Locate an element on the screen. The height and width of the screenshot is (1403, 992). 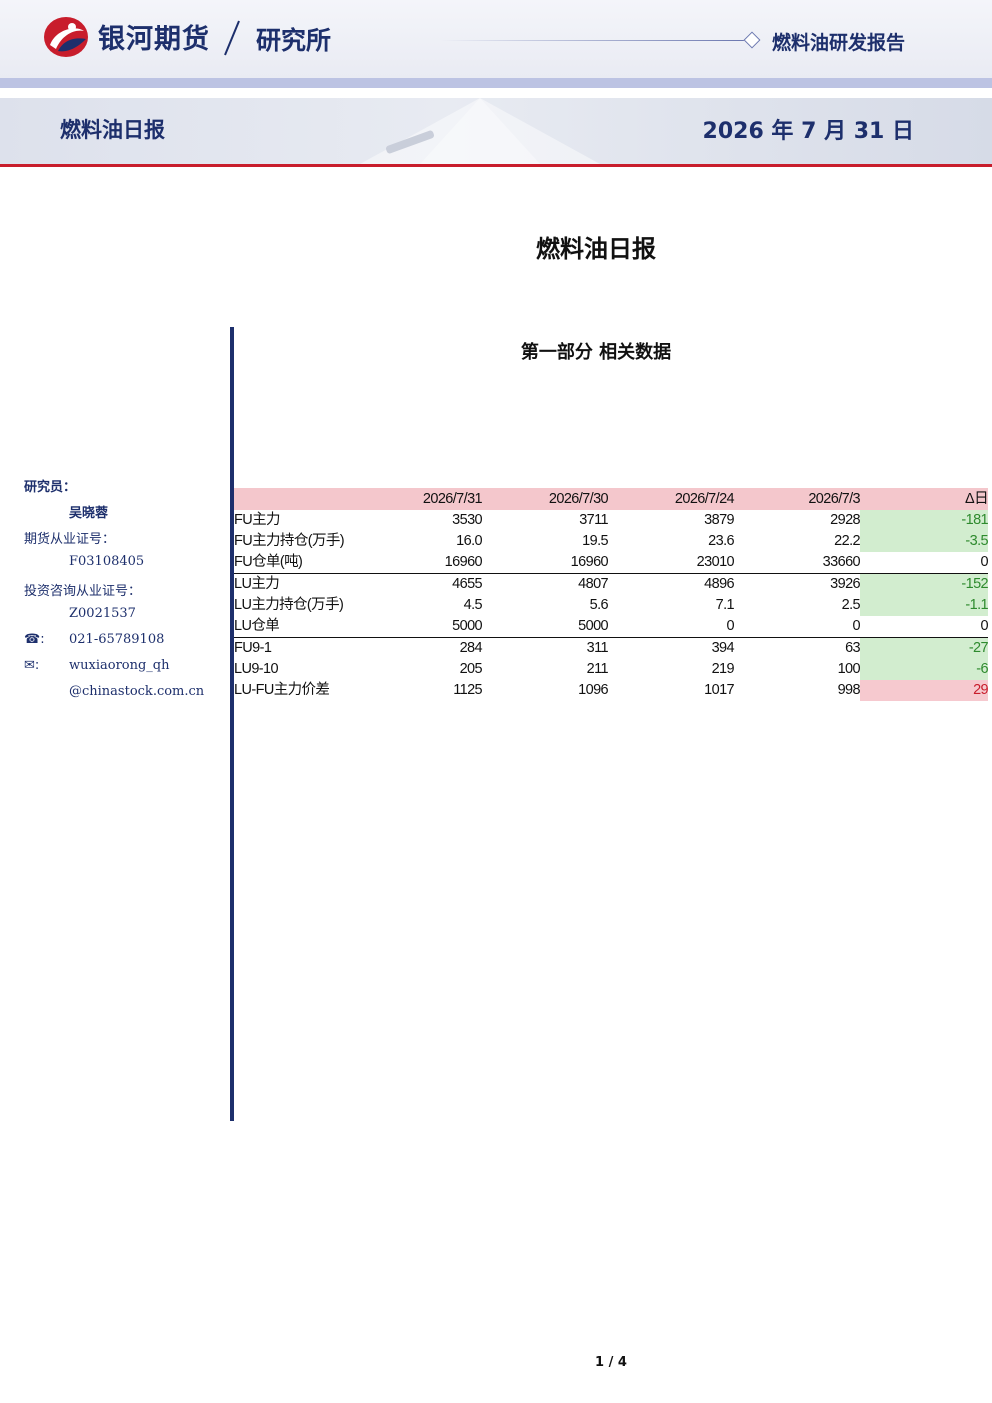
table-cell: 5.6 is located at coordinates (599, 605).